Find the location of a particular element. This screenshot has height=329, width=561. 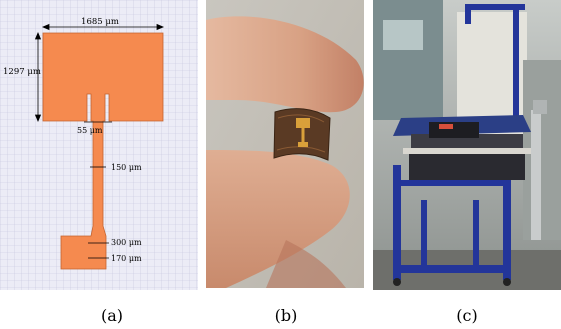

dut-fixture is located at coordinates (454, 130).